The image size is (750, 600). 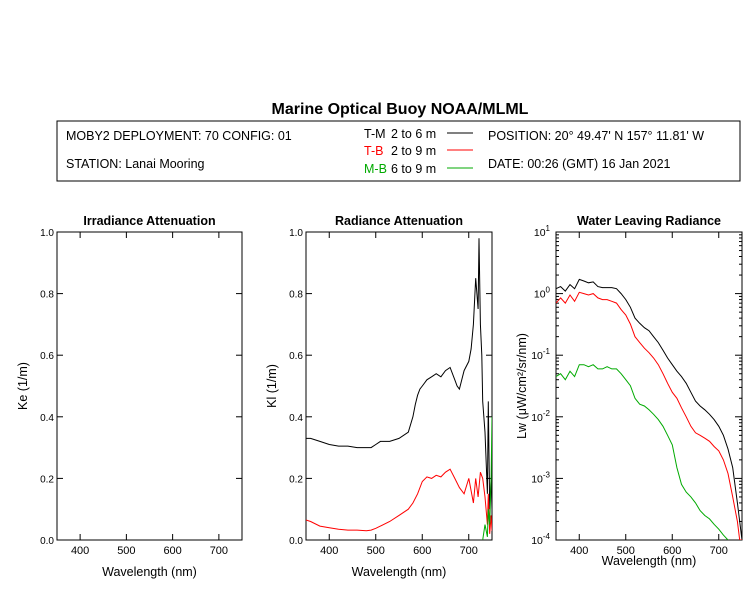 I want to click on station-label: STATION: Lanai Mooring, so click(x=135, y=164).